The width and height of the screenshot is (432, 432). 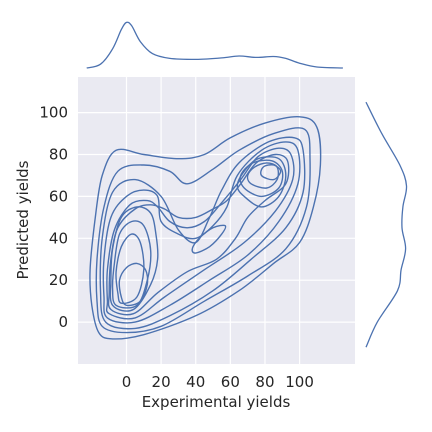 I want to click on x-tick-label: 0, so click(x=127, y=382).